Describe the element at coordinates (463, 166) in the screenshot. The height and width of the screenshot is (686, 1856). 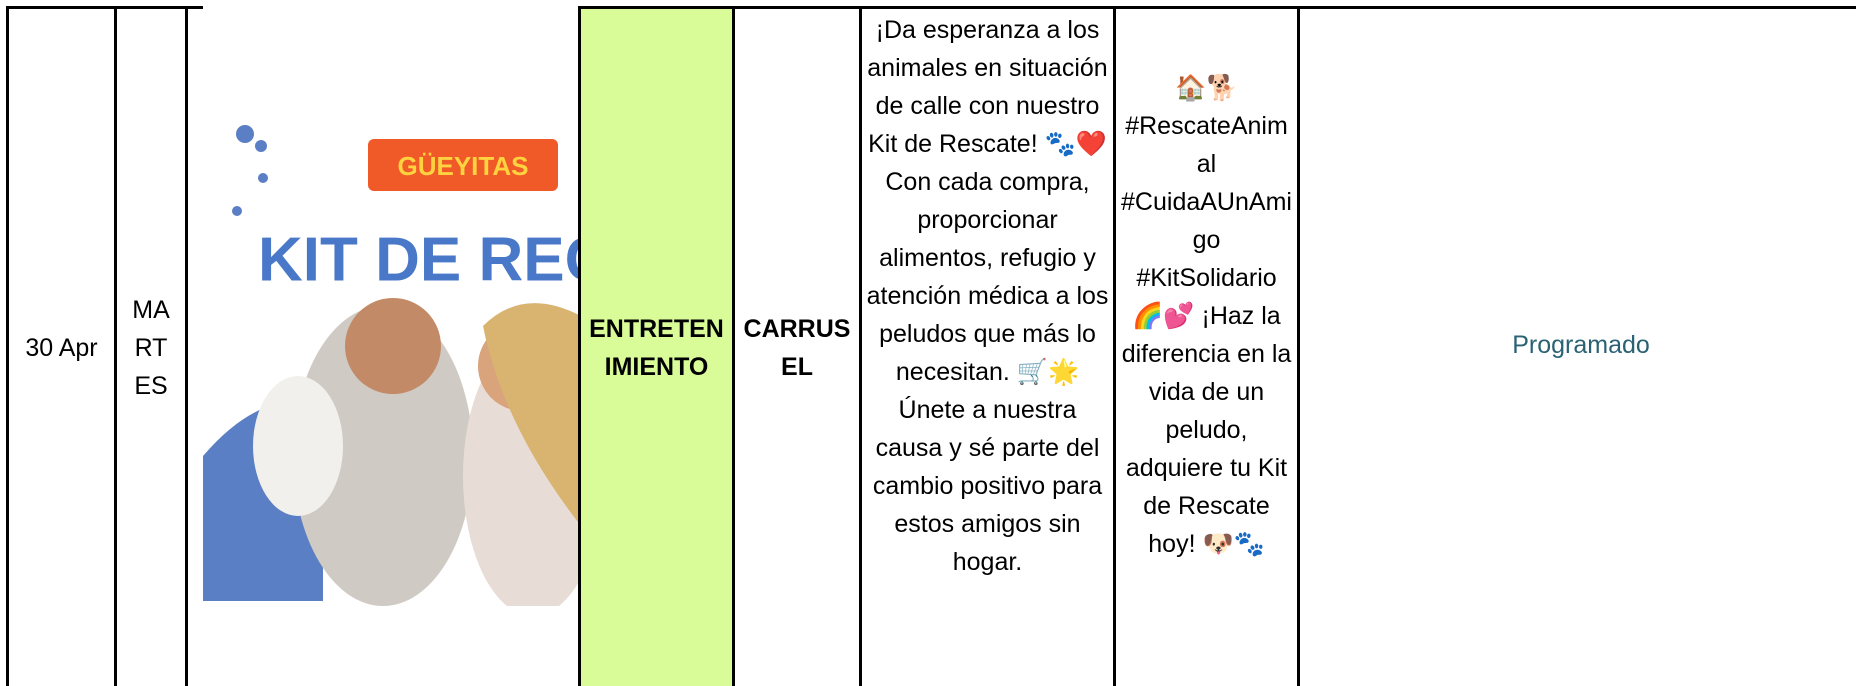
I see `image-logo: GÜEYITAS` at that location.